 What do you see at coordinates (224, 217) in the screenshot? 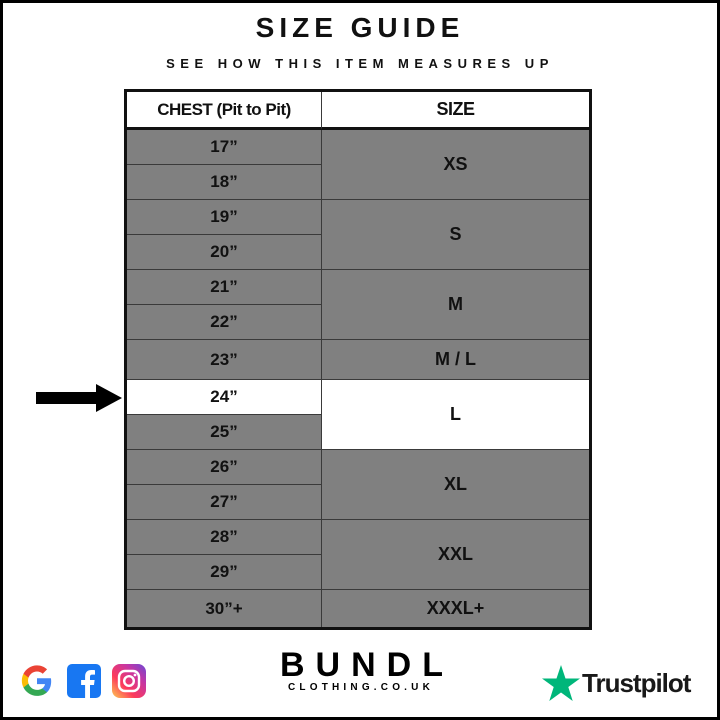
I see `chest-cell: 19”` at bounding box center [224, 217].